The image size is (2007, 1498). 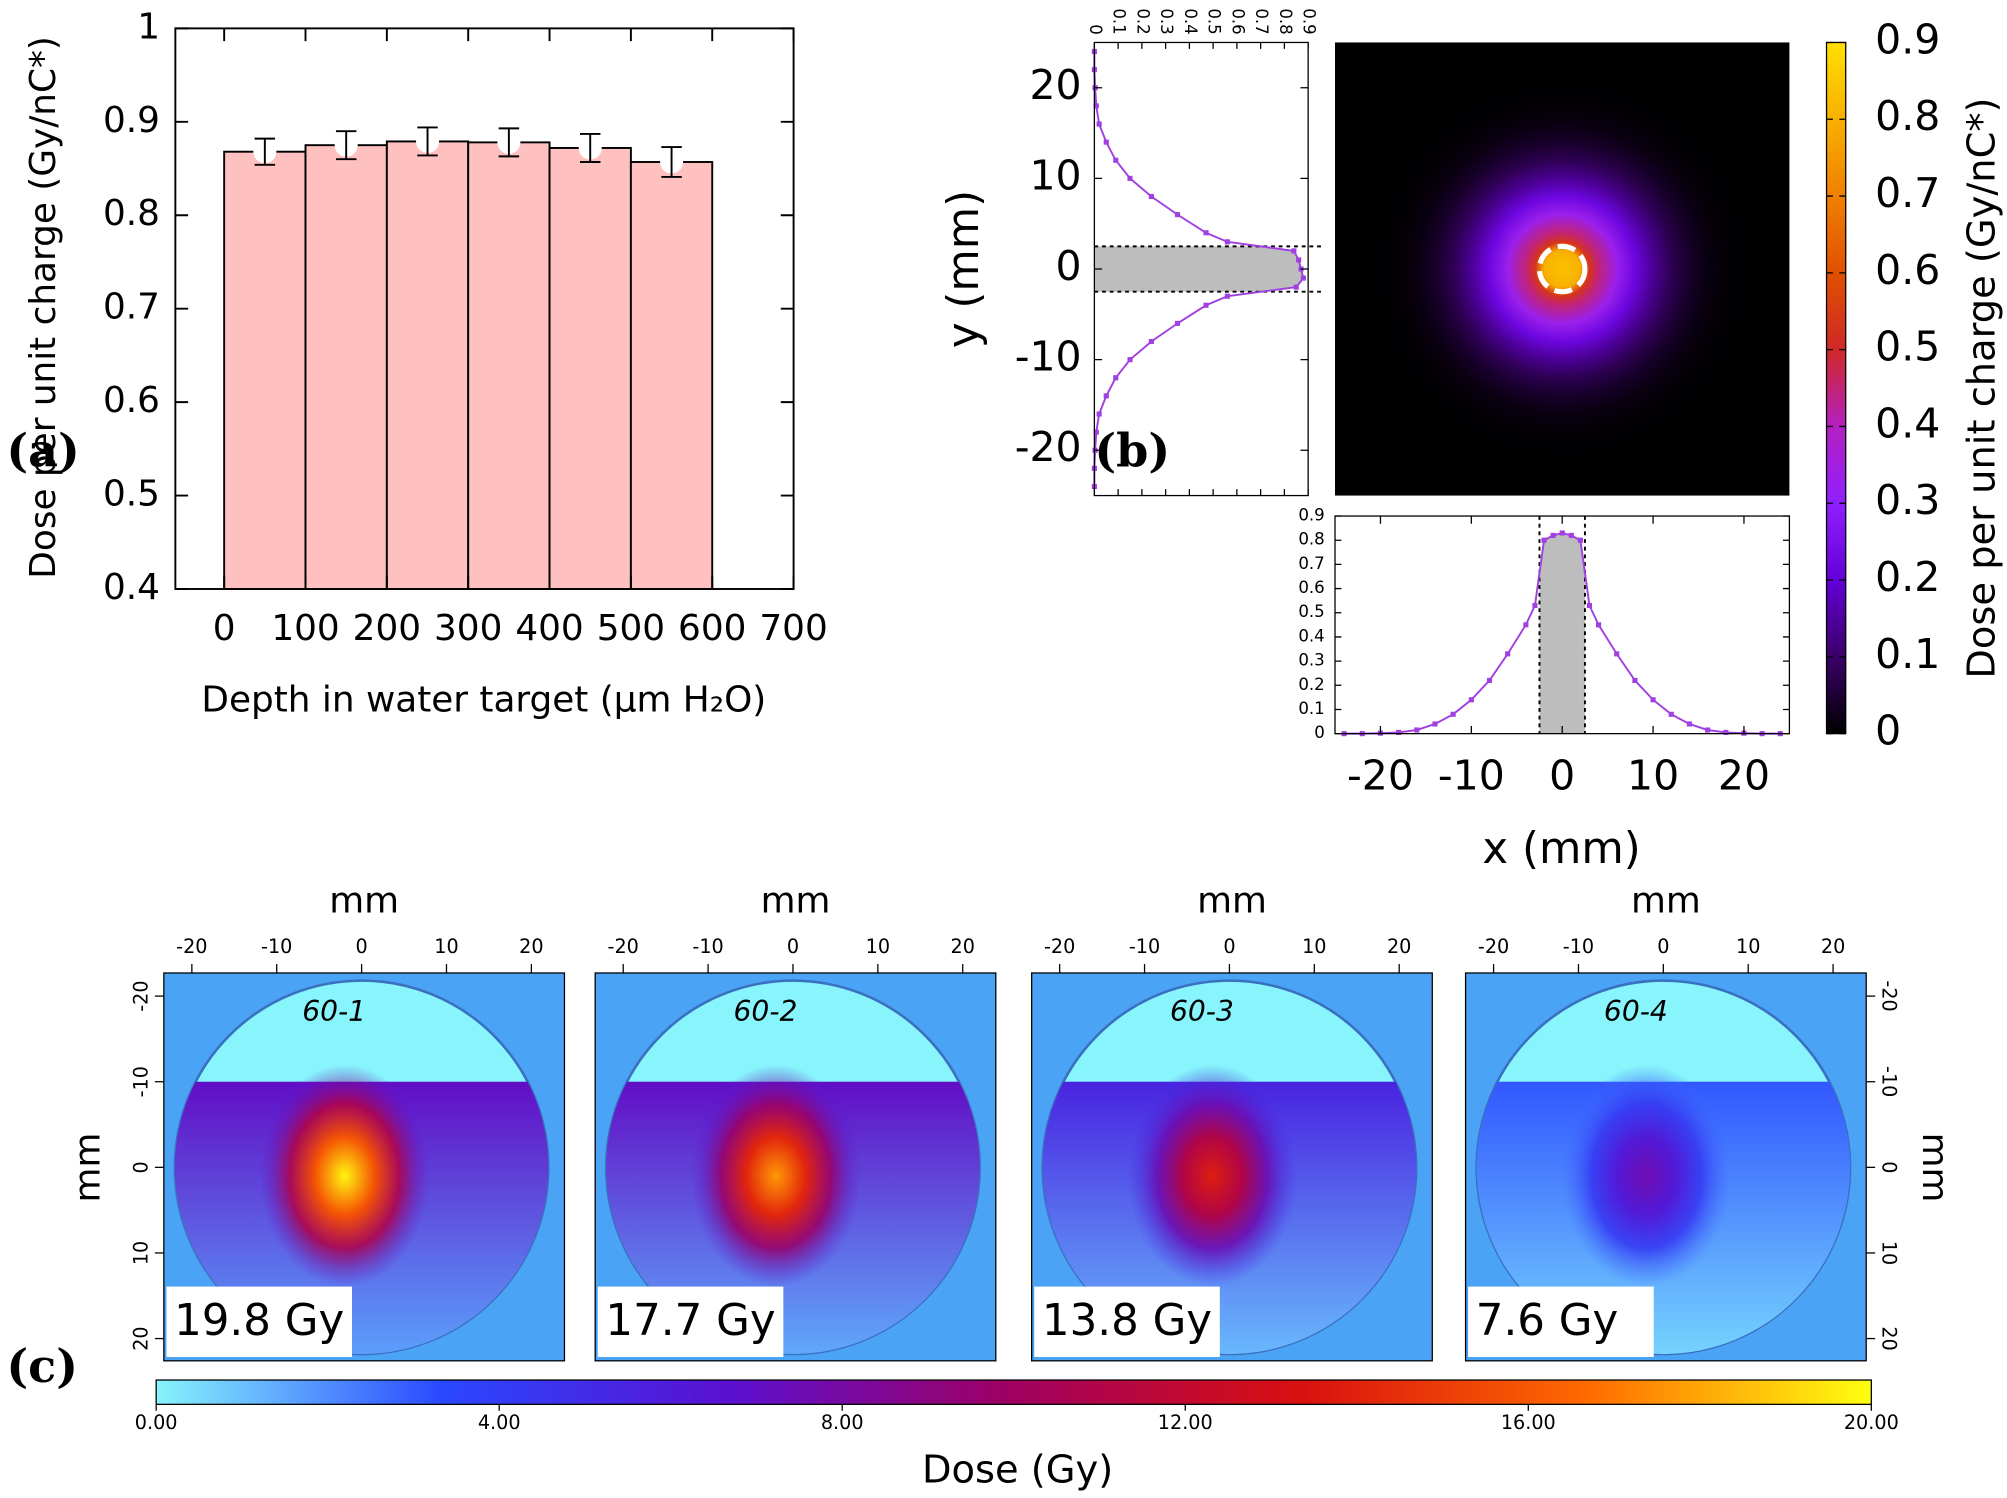 What do you see at coordinates (1202, 1011) in the screenshot?
I see `film-label: 60-3` at bounding box center [1202, 1011].